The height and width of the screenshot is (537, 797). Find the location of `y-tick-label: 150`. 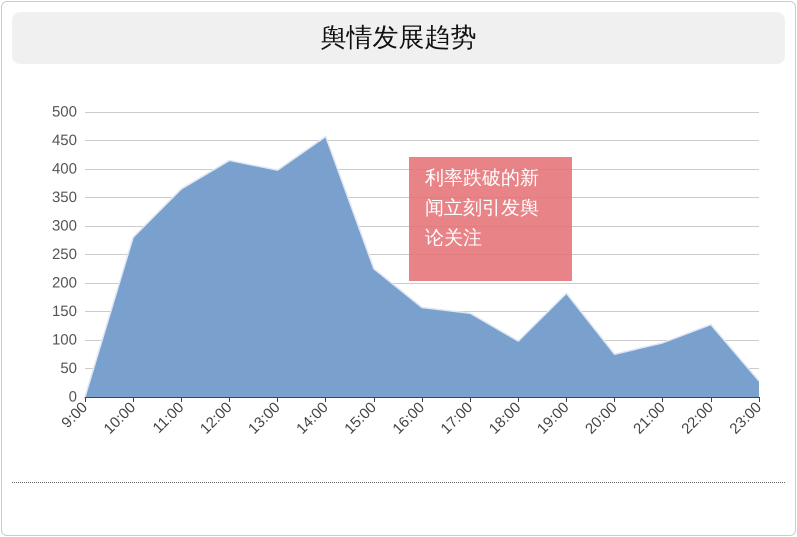

y-tick-label: 150 is located at coordinates (64, 311).